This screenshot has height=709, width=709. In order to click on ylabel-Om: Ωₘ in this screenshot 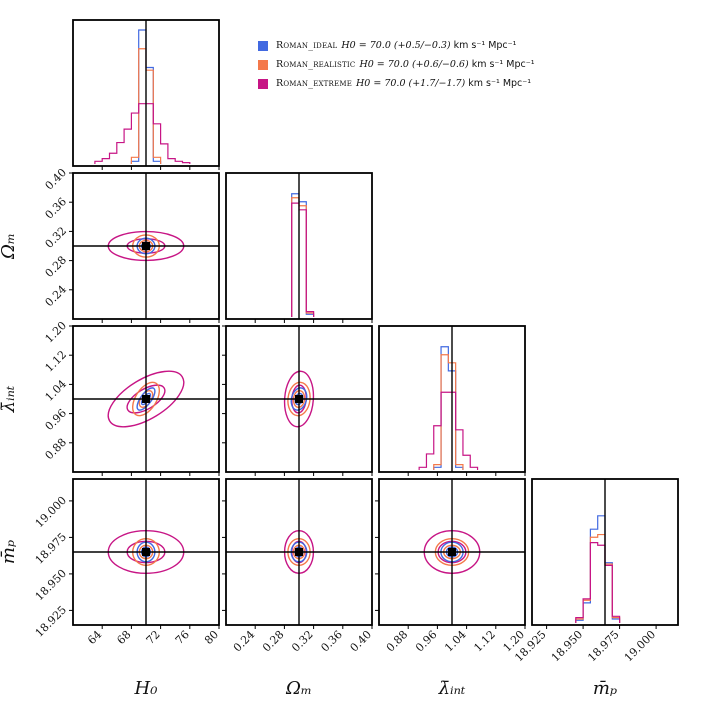, I will do `click(9, 246)`.